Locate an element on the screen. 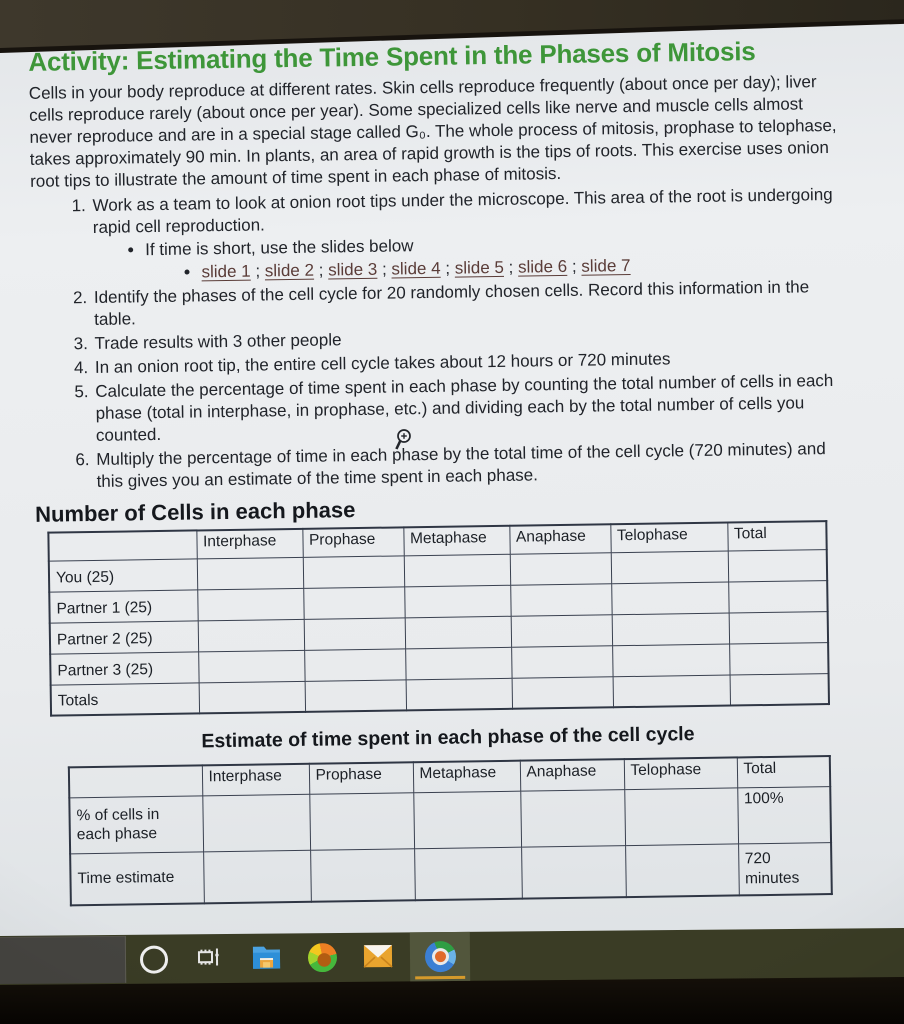  slide-link-5: slide 5 is located at coordinates (479, 267).